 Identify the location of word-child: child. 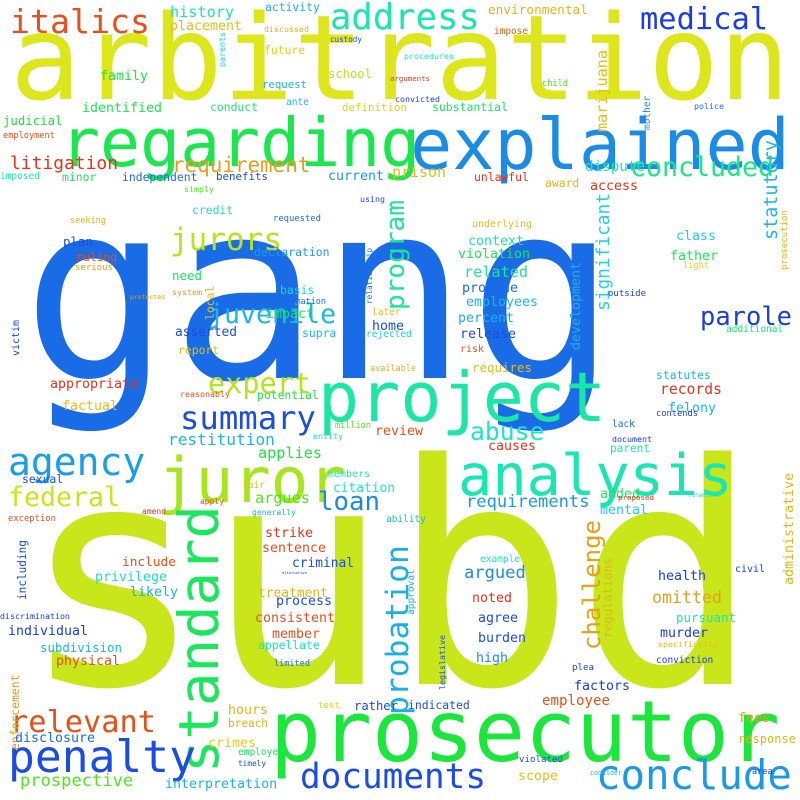
(555, 84).